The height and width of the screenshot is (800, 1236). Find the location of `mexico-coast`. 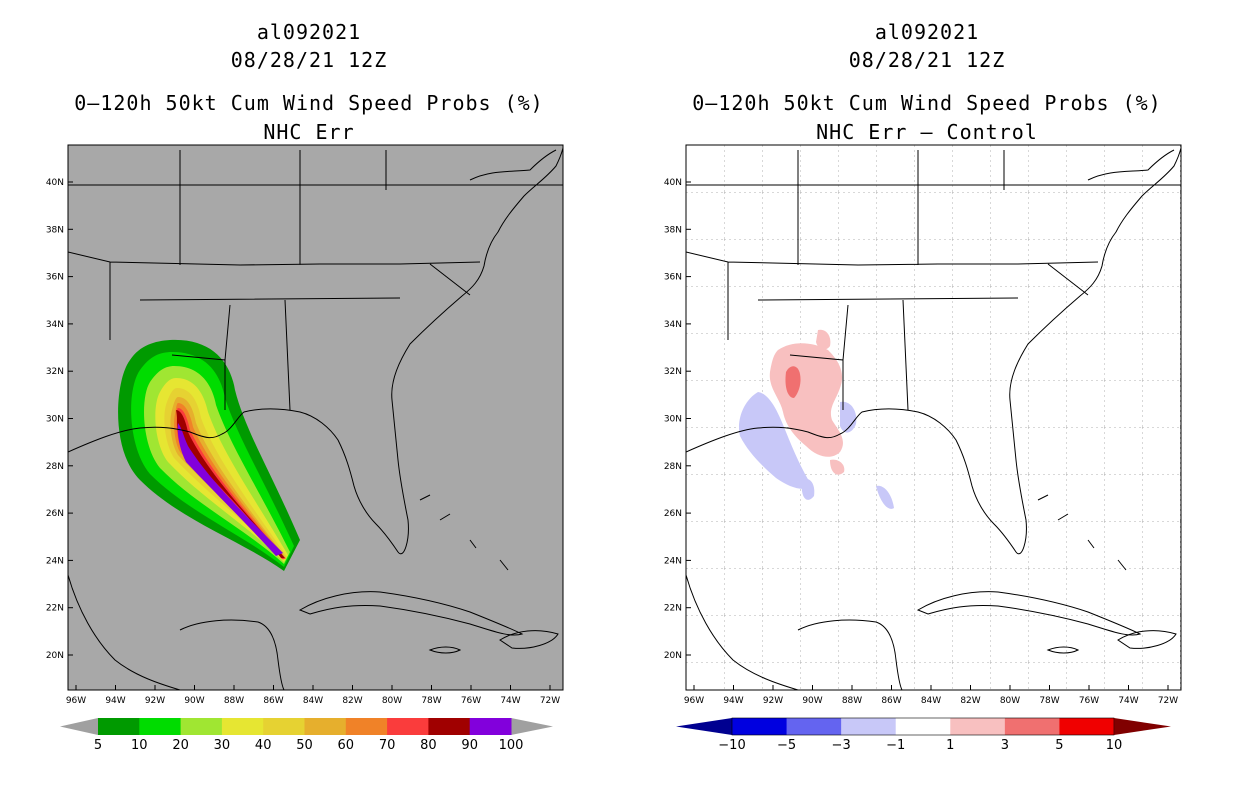

mexico-coast is located at coordinates (124, 632).